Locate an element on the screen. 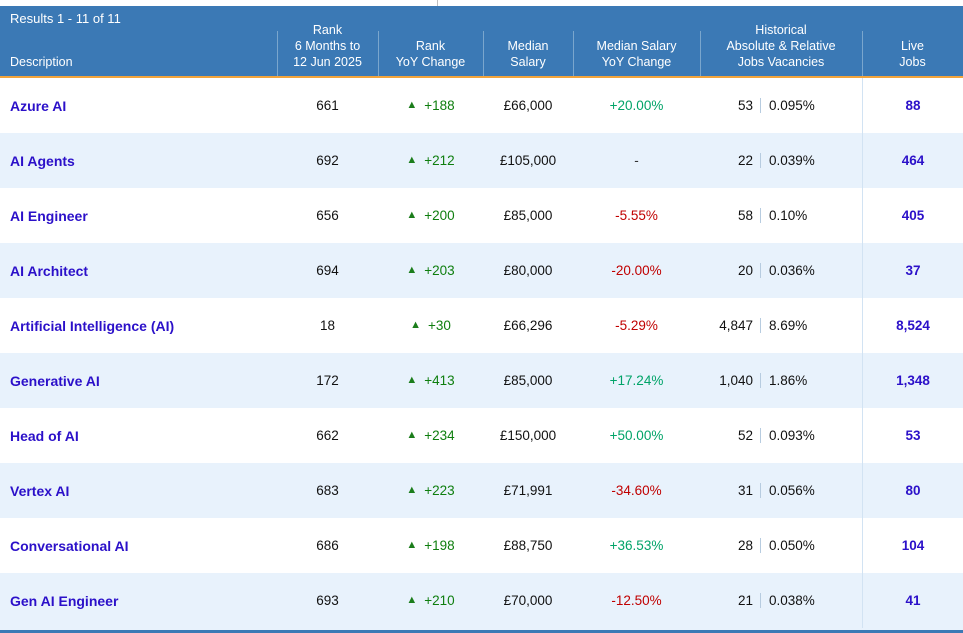 The height and width of the screenshot is (633, 963). salary-change-value: -5.29% is located at coordinates (636, 325).